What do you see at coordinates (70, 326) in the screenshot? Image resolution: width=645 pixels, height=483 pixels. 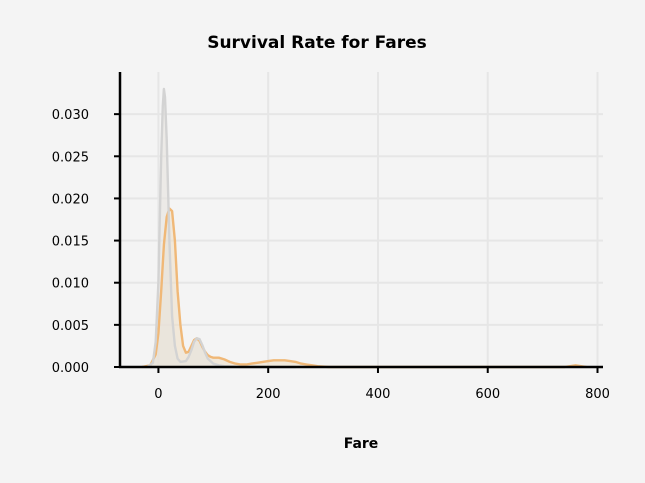 I see `y-tick-label: 0.005` at bounding box center [70, 326].